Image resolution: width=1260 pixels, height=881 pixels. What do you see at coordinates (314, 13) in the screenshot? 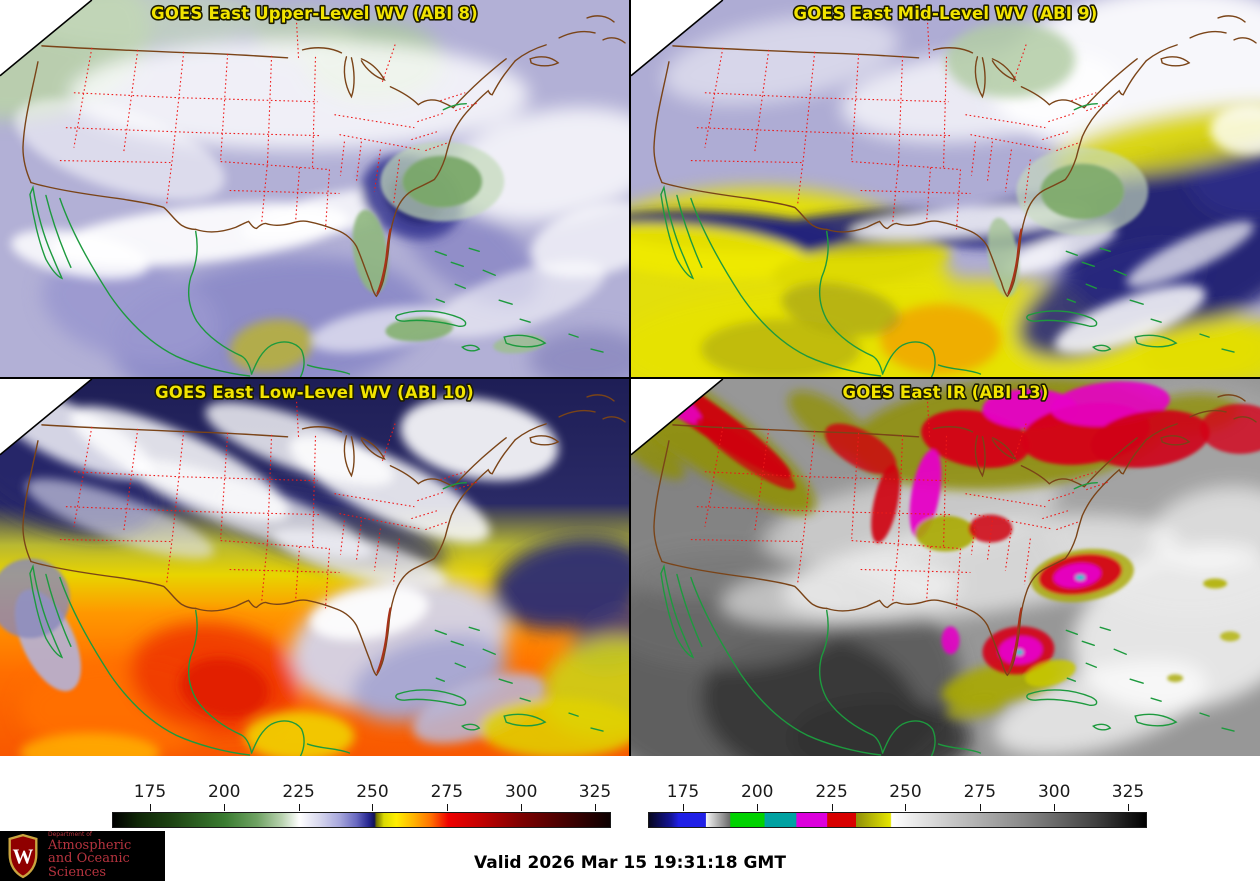
I see `panel-title: GOES East Upper-Level WV (ABI 8)` at bounding box center [314, 13].